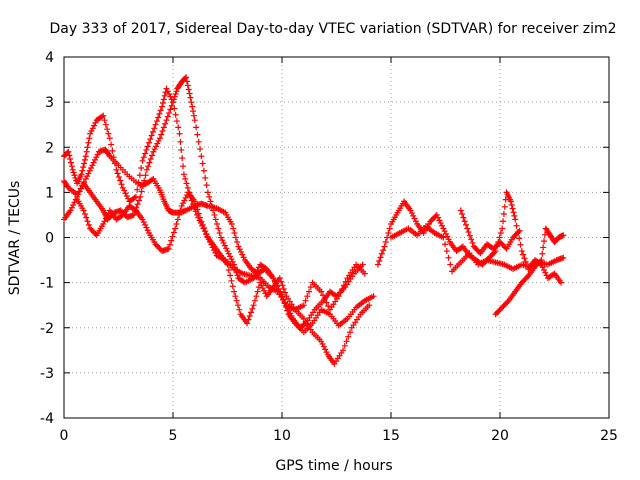  I want to click on y-tick-label: -2, so click(47, 329).